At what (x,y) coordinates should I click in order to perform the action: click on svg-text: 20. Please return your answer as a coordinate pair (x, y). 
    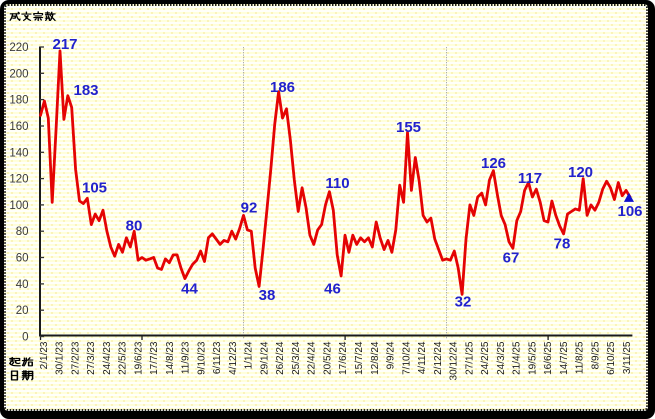
    Looking at the image, I should click on (22, 311).